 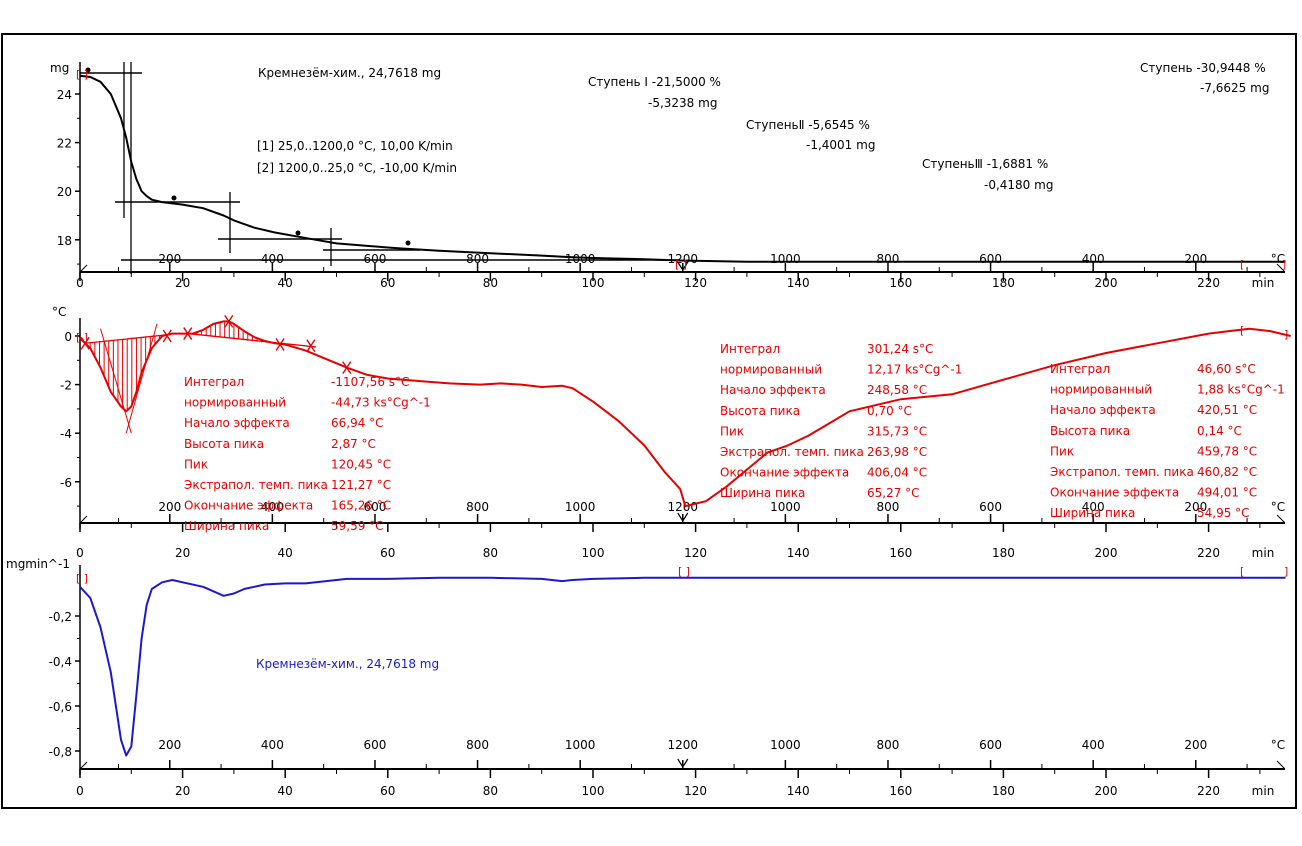 What do you see at coordinates (785, 259) in the screenshot?
I see `x-temp-tick-label: 1000` at bounding box center [785, 259].